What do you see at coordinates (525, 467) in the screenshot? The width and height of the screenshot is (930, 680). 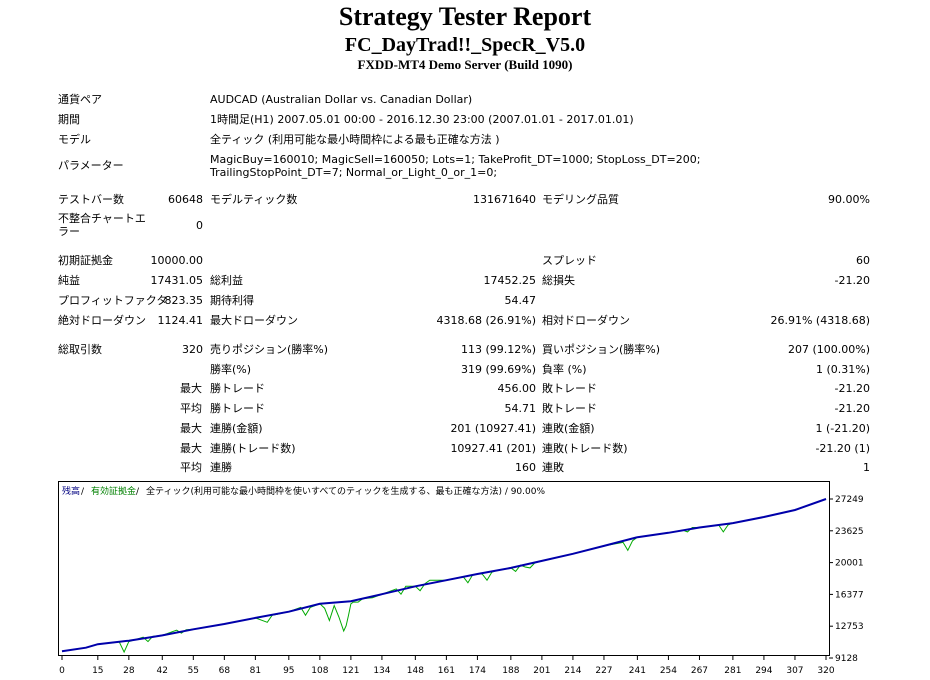 I see `avg-consec-wins-value: 160` at bounding box center [525, 467].